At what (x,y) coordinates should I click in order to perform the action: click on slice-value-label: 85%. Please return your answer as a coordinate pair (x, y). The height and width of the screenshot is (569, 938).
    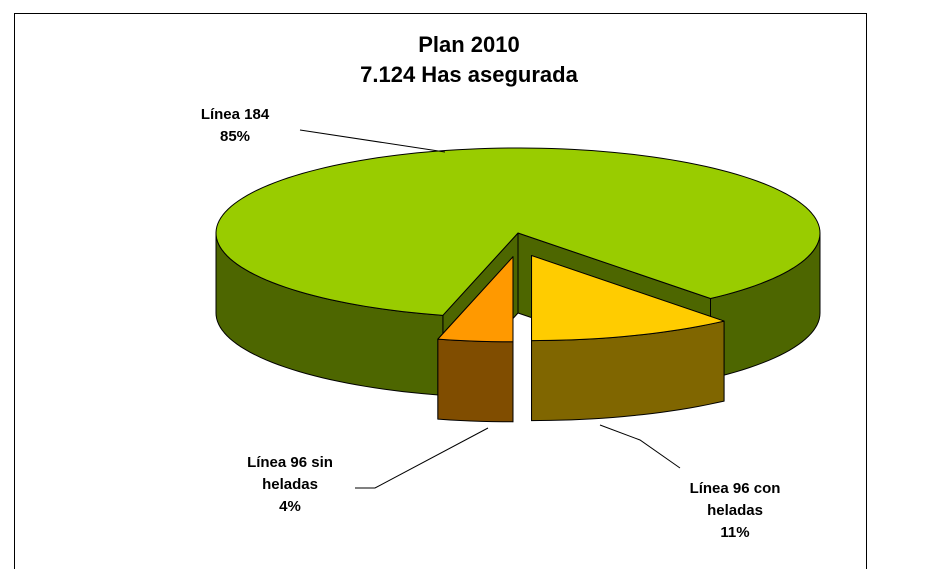
    Looking at the image, I should click on (235, 136).